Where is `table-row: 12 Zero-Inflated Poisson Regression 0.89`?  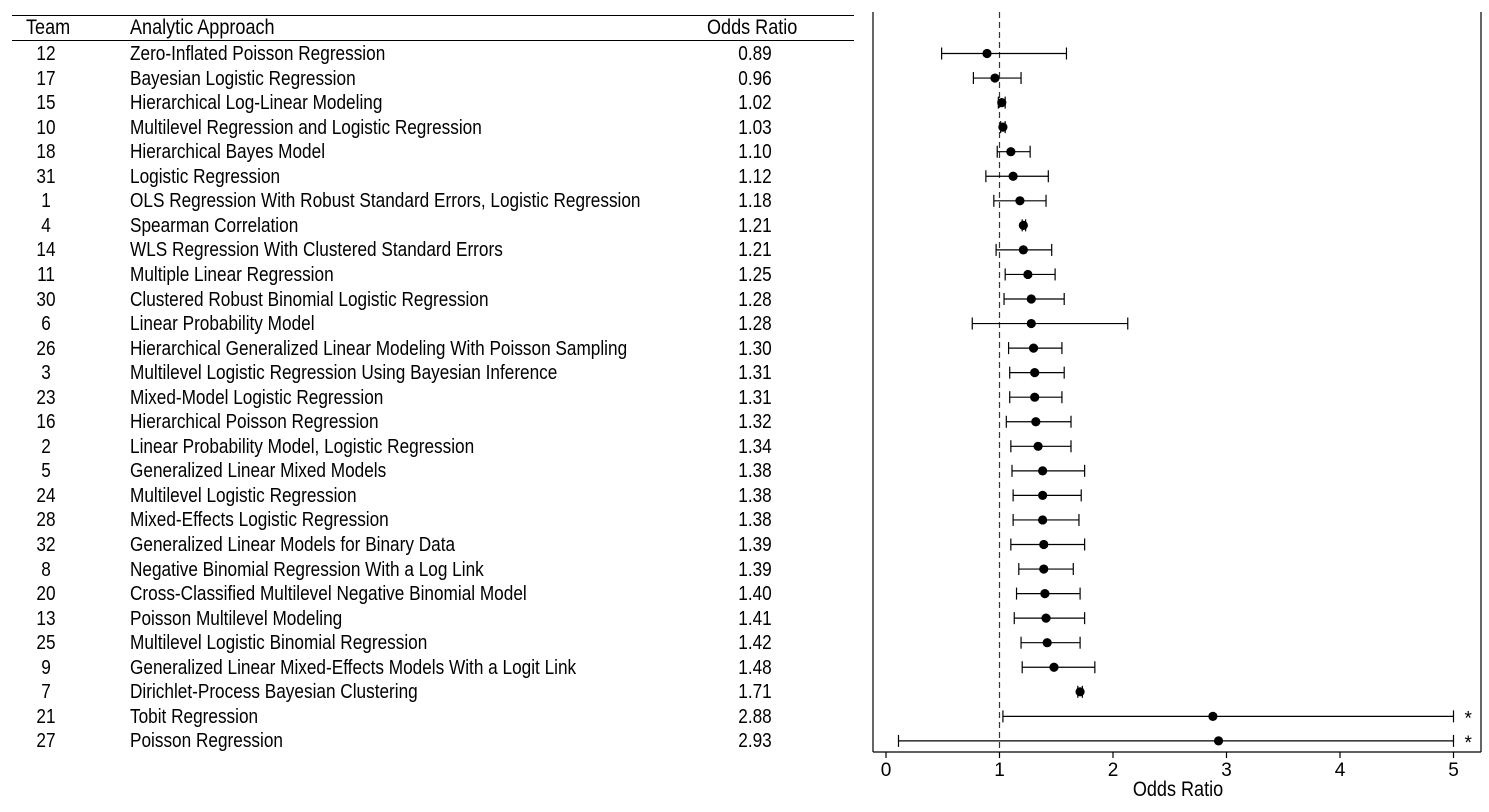
table-row: 12 Zero-Inflated Poisson Regression 0.89 is located at coordinates (430, 54).